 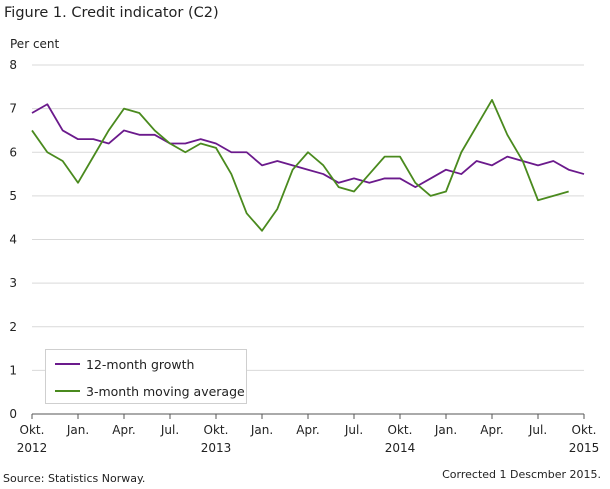 I want to click on y-tick-label: 0, so click(x=13, y=414).